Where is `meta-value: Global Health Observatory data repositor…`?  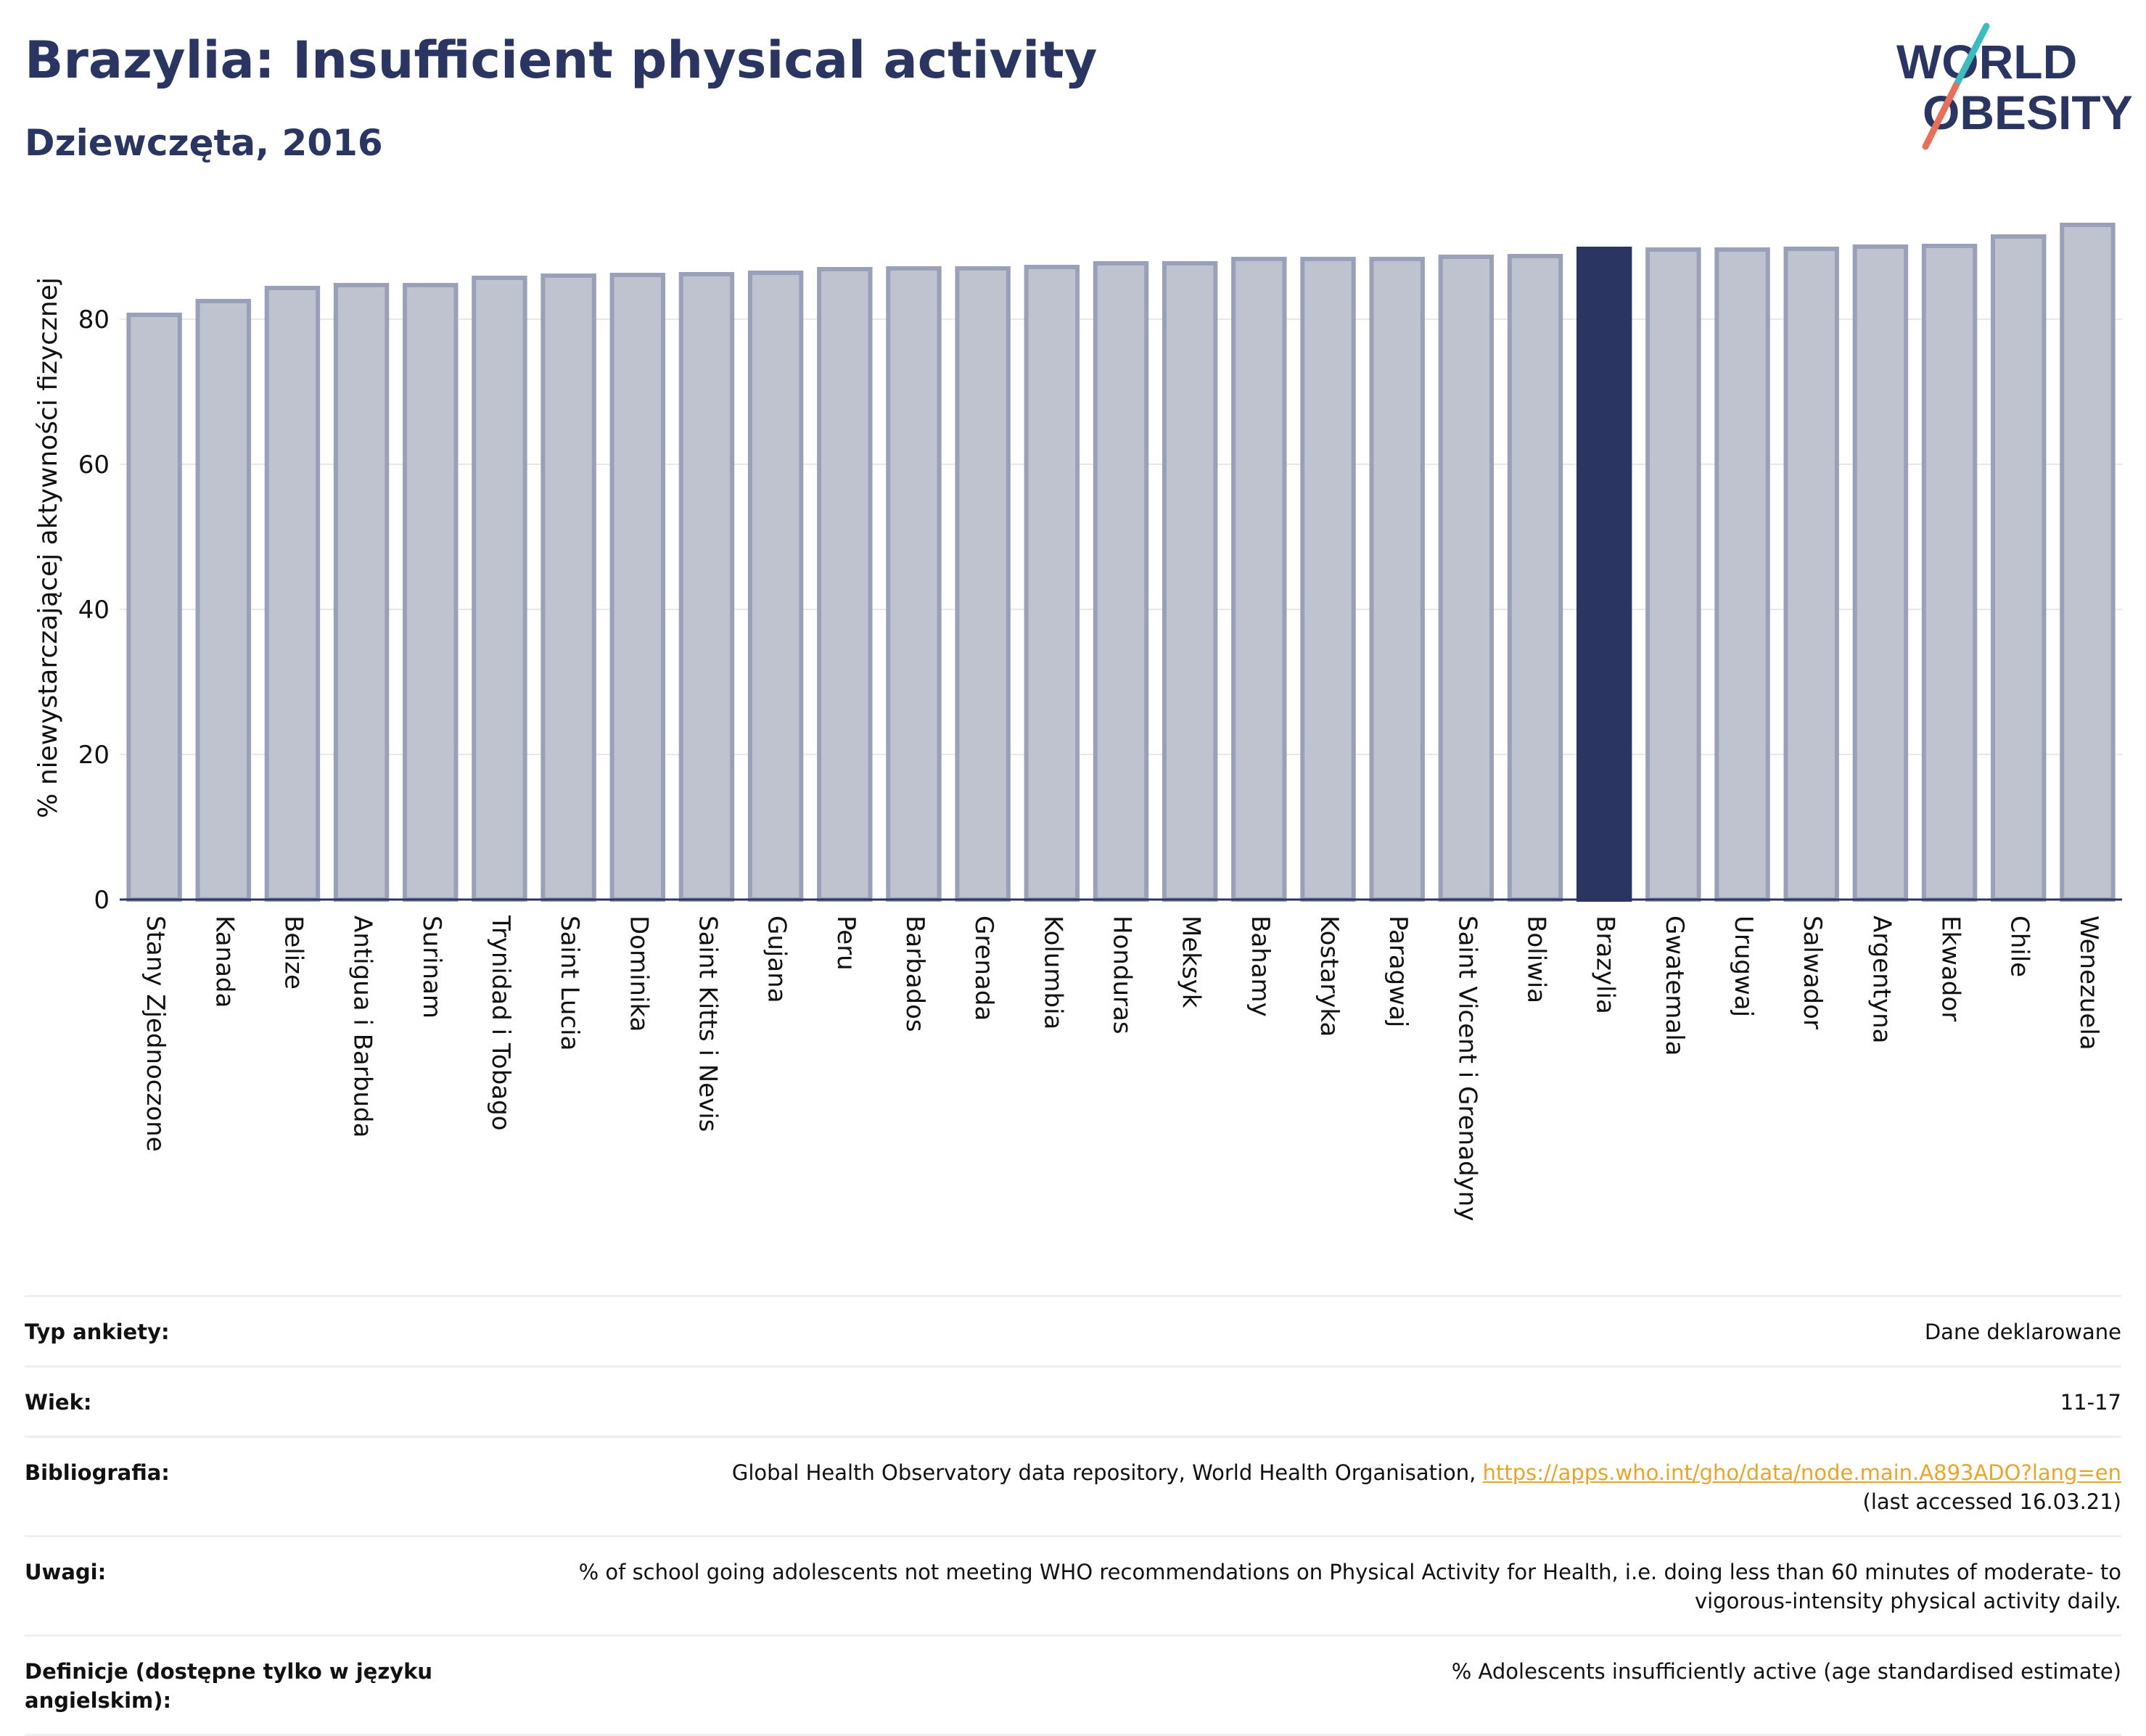
meta-value: Global Health Observatory data repositor… is located at coordinates (1426, 1487).